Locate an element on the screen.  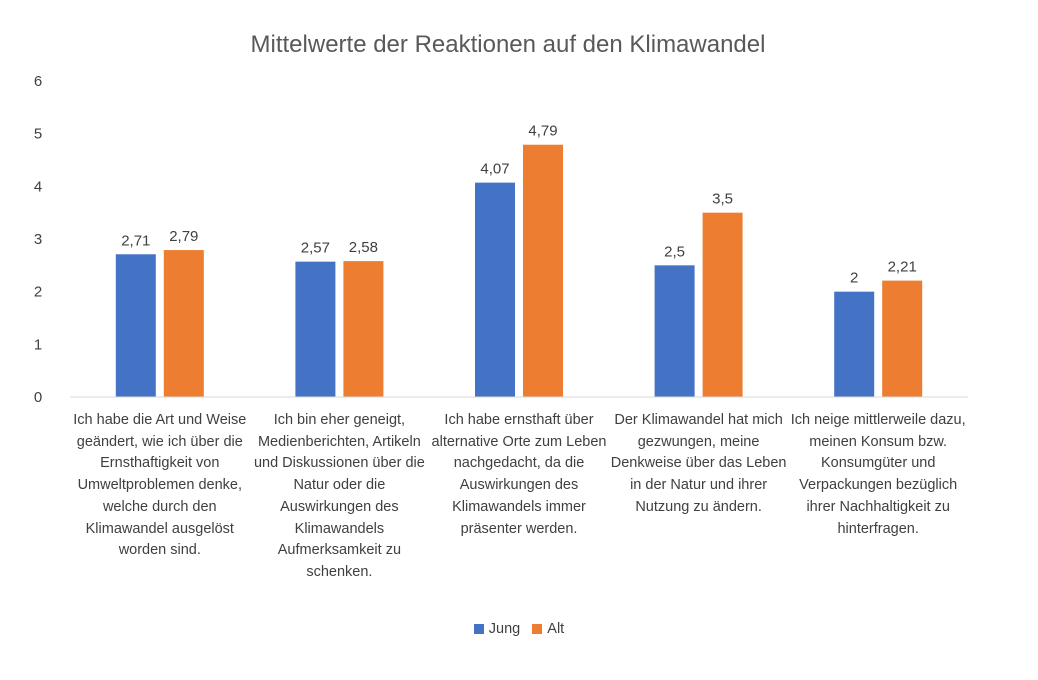
y-tick-label: 0 is located at coordinates (38, 397).